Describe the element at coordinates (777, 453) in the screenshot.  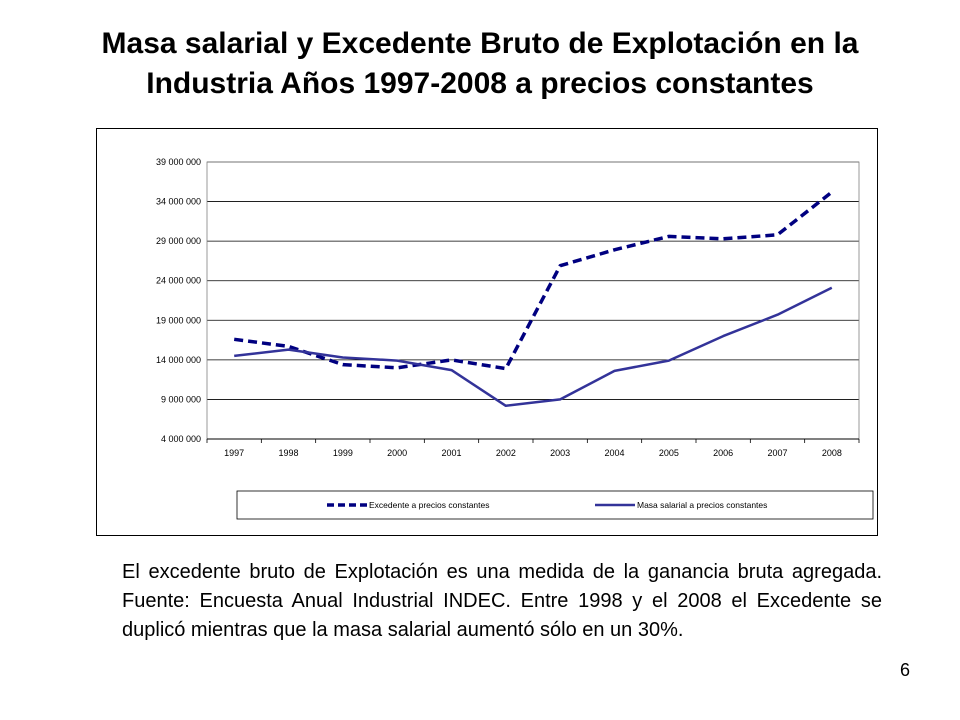
I see `x-tick-label: 2007` at that location.